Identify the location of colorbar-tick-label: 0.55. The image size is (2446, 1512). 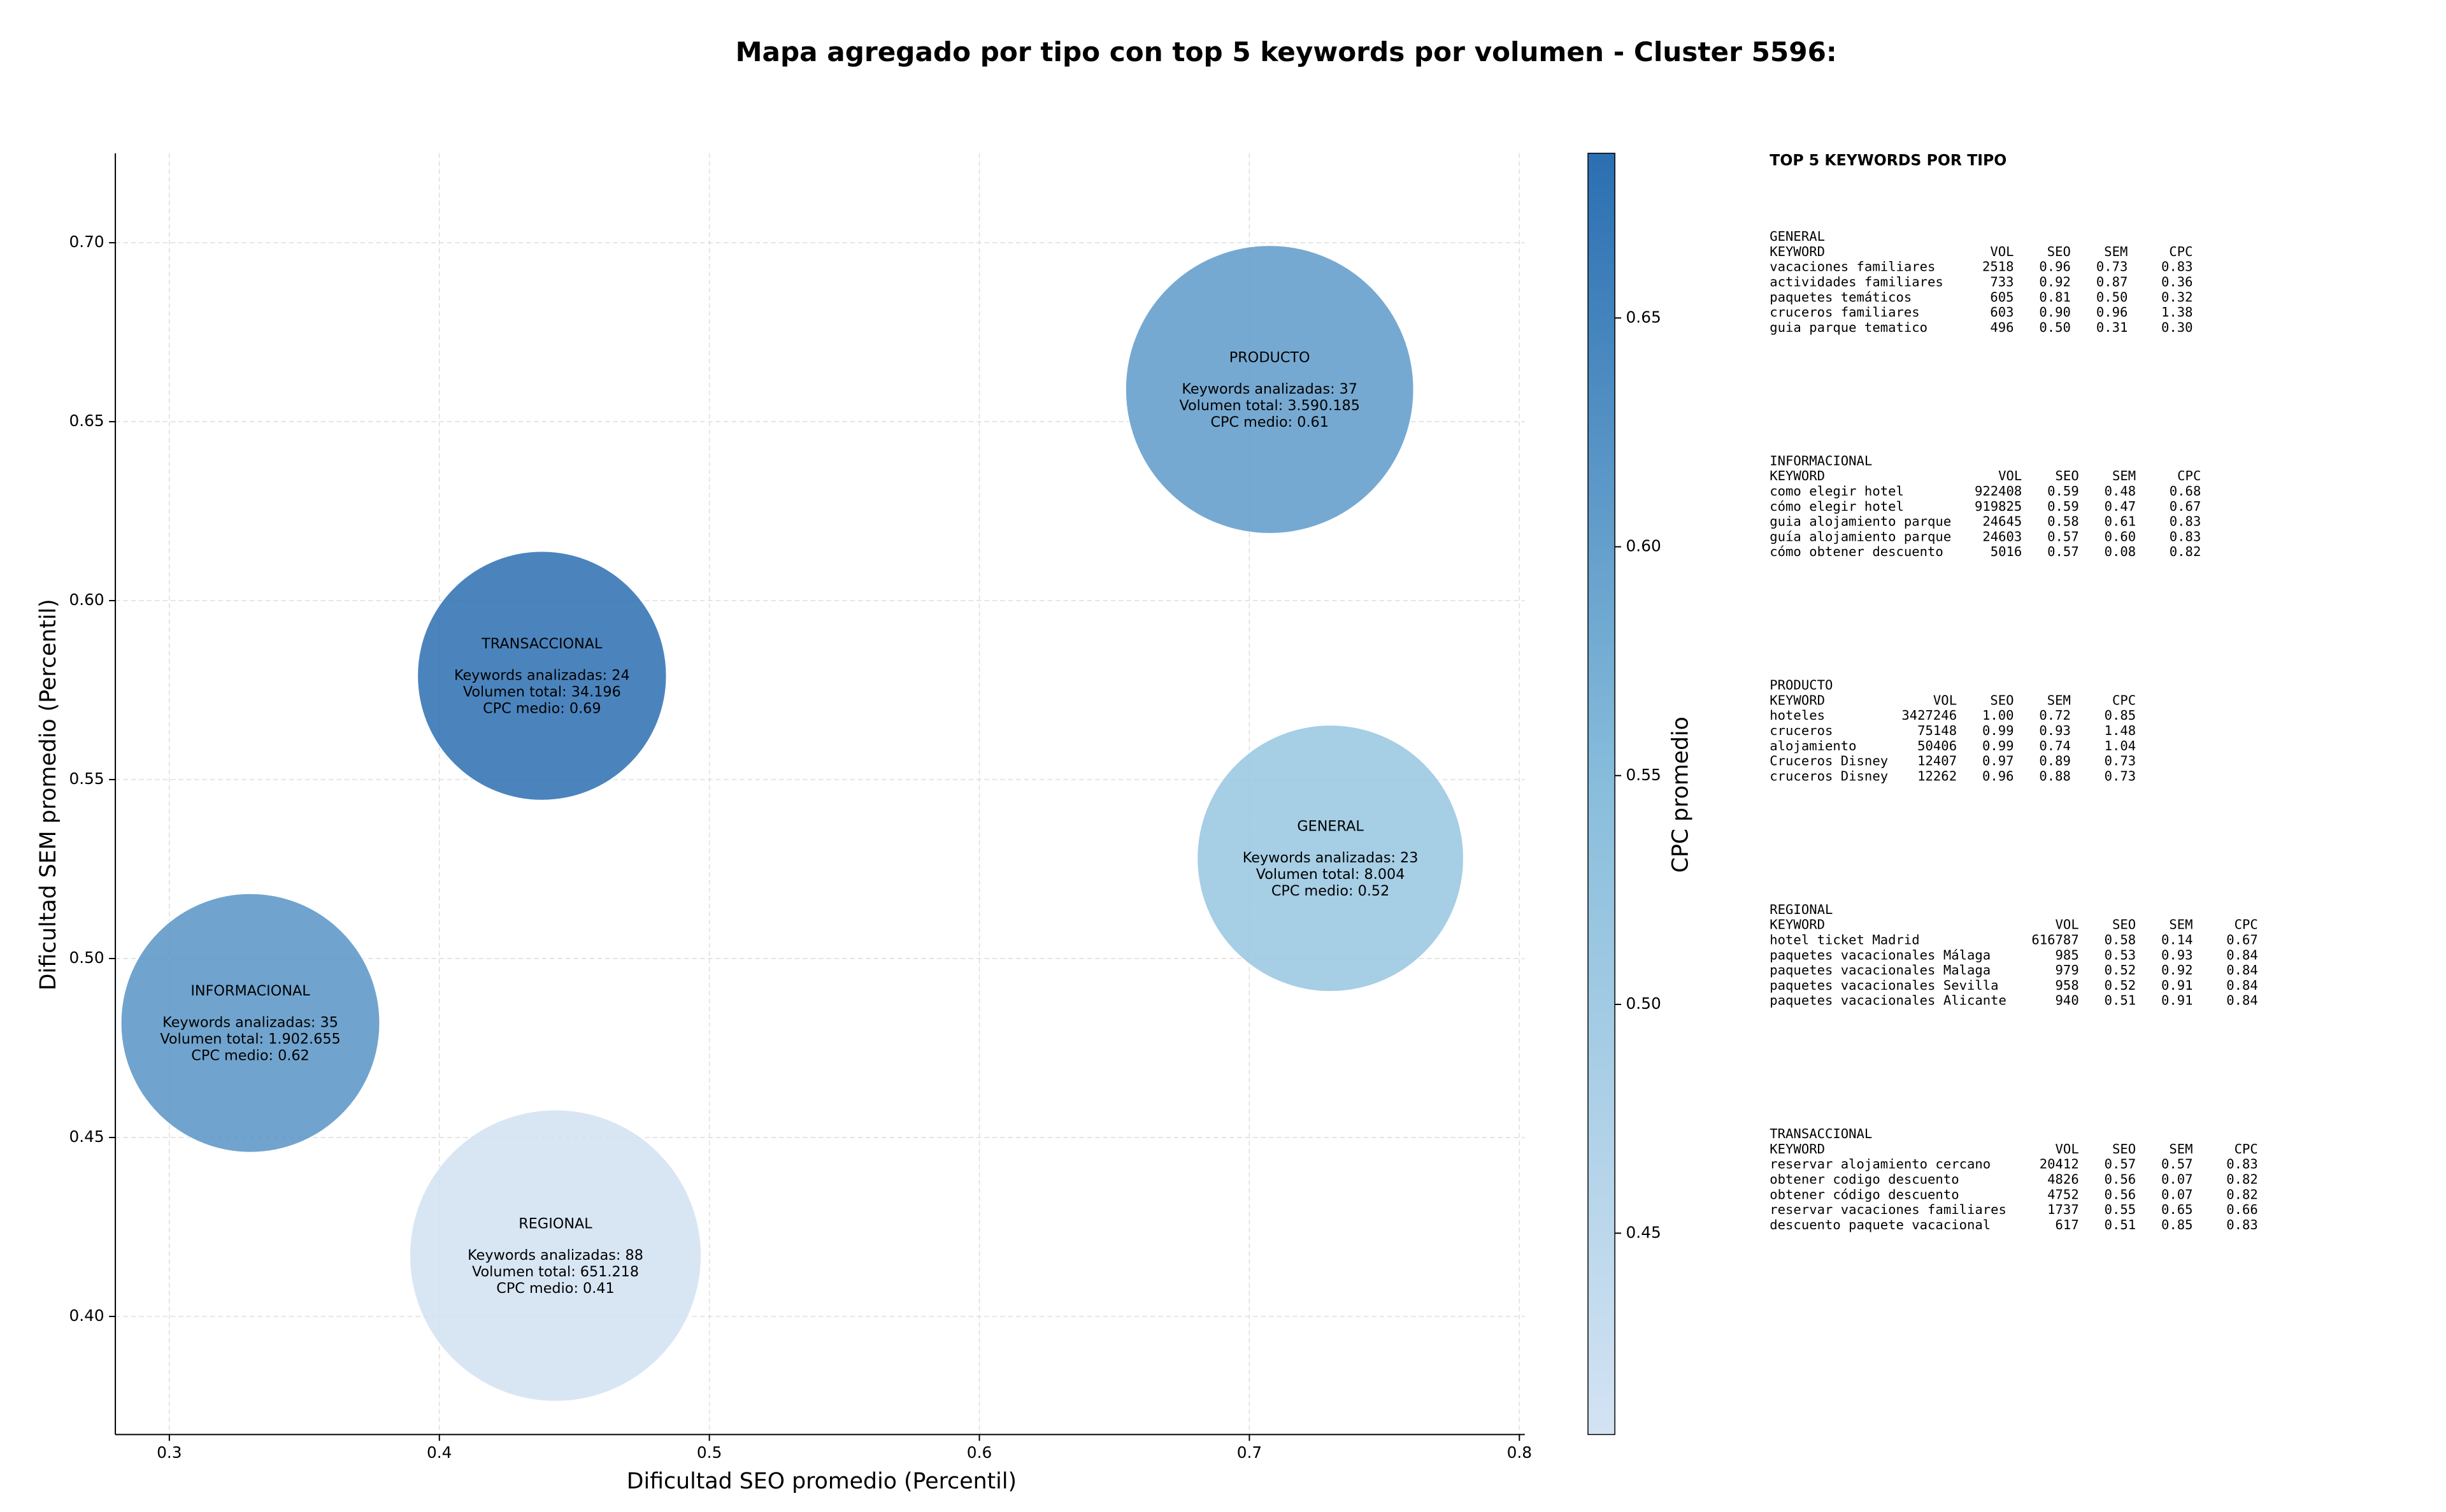
(1643, 775).